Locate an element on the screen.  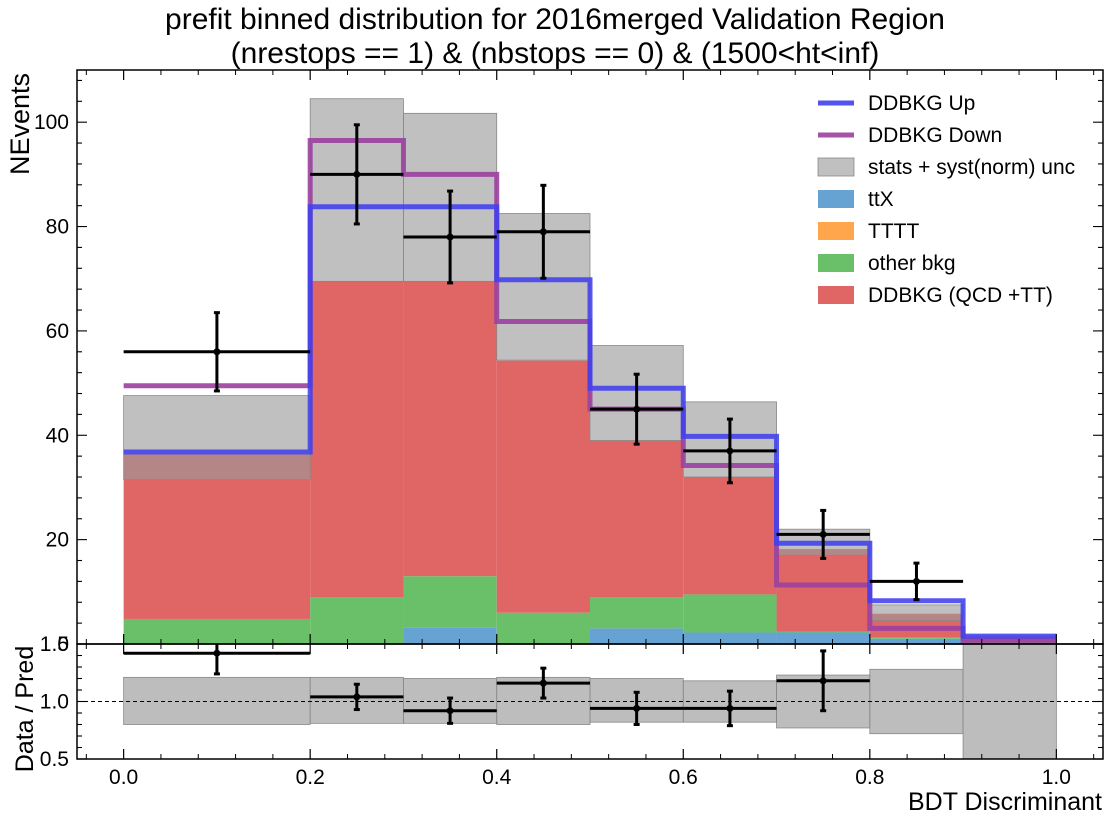
x-tick-label: 0.8 is located at coordinates (869, 777).